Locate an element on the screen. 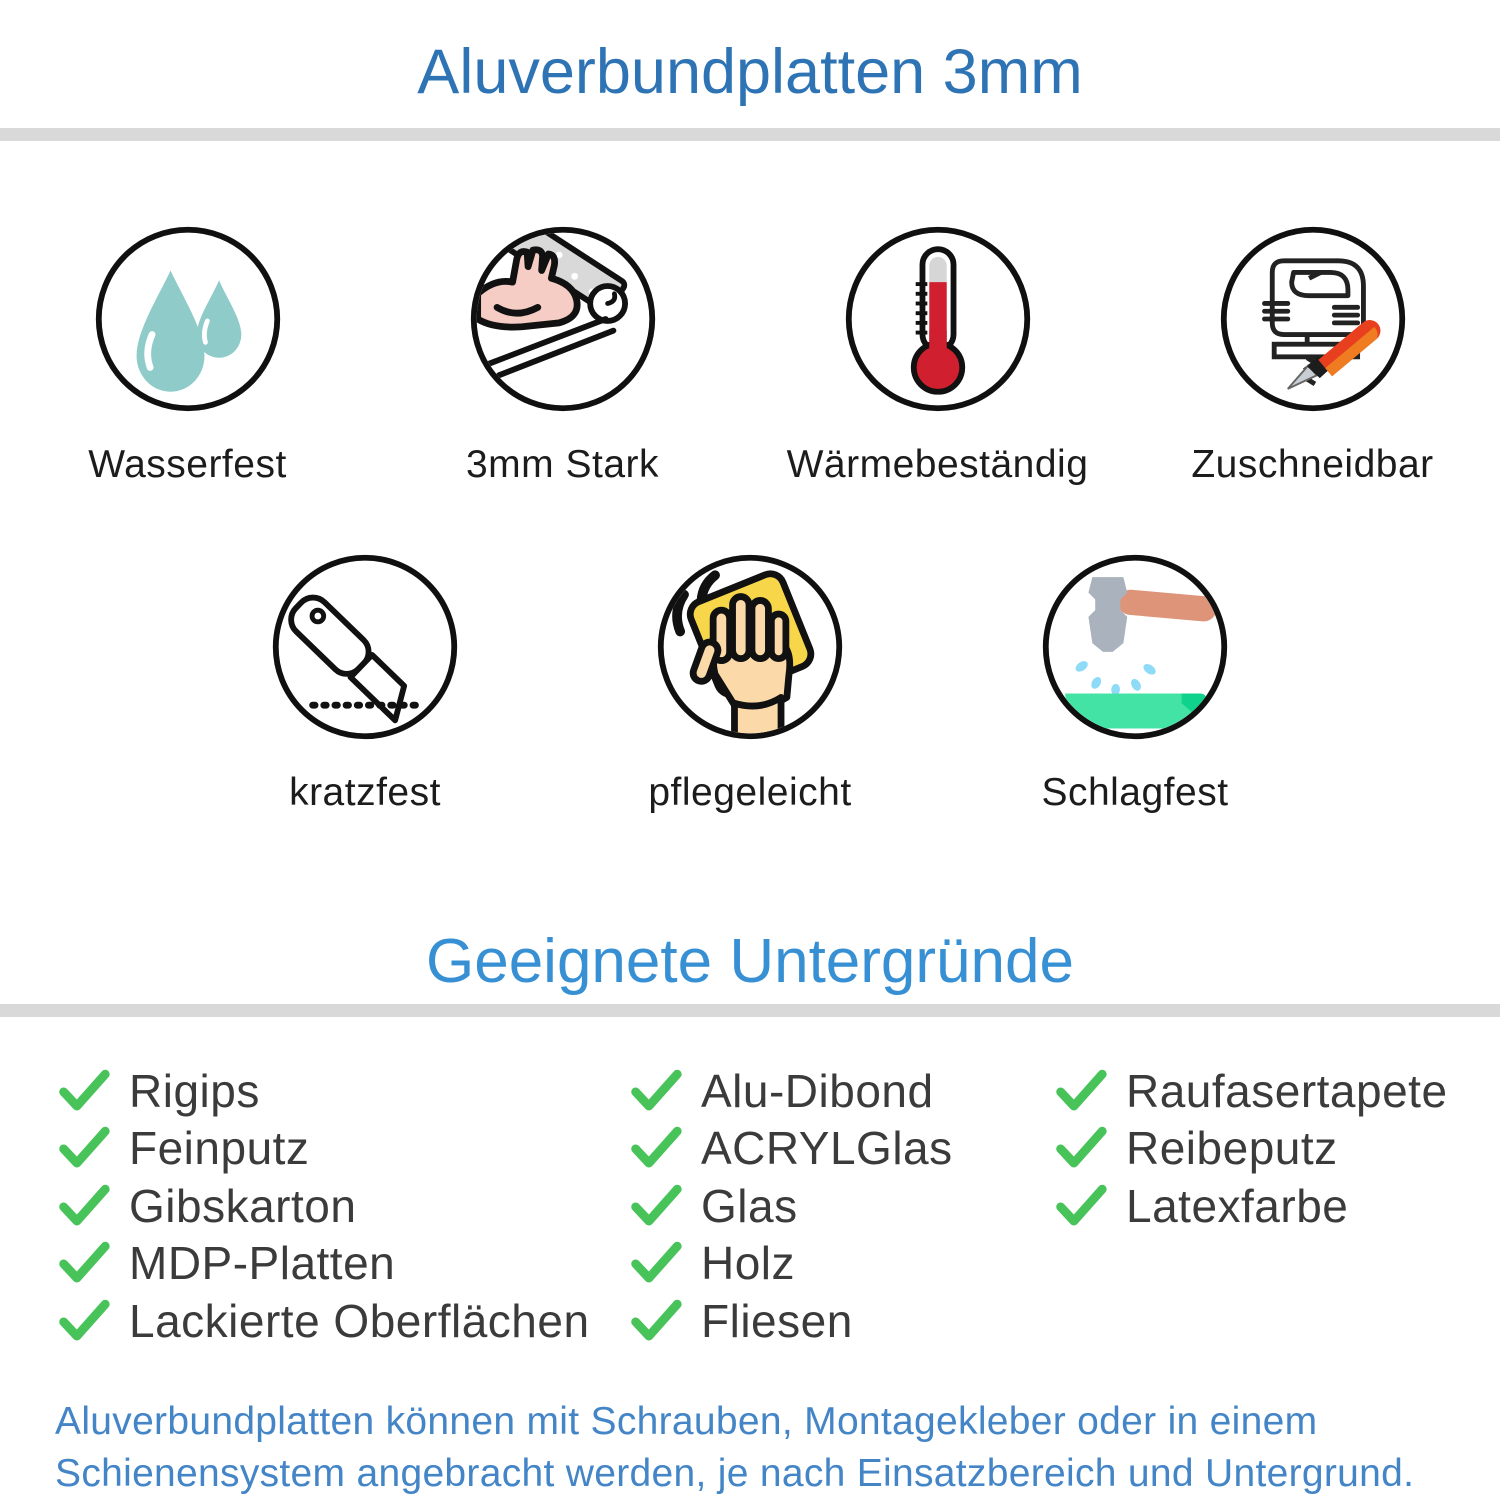 The image size is (1500, 1500). jigsaw-knife-icon is located at coordinates (1312, 319).